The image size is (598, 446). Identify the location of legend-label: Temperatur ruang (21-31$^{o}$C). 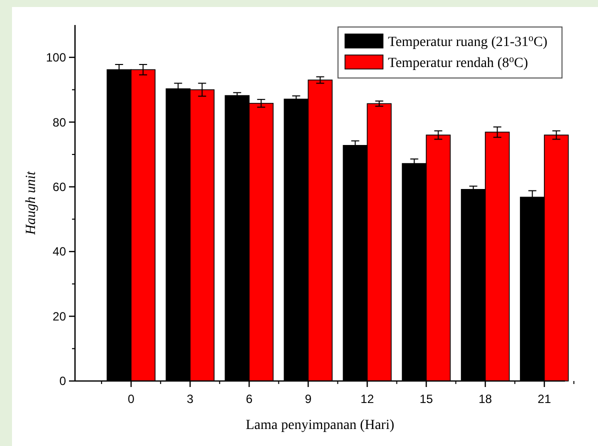
(468, 41).